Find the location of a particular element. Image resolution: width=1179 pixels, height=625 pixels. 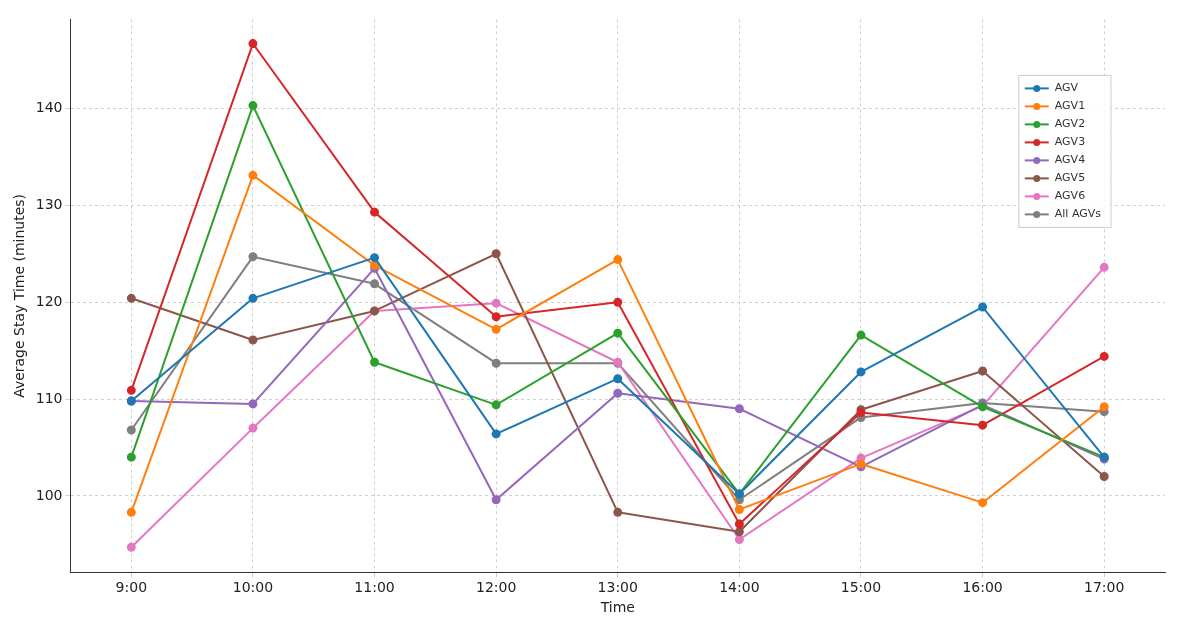

y-tick-label: 120 is located at coordinates (49, 300).